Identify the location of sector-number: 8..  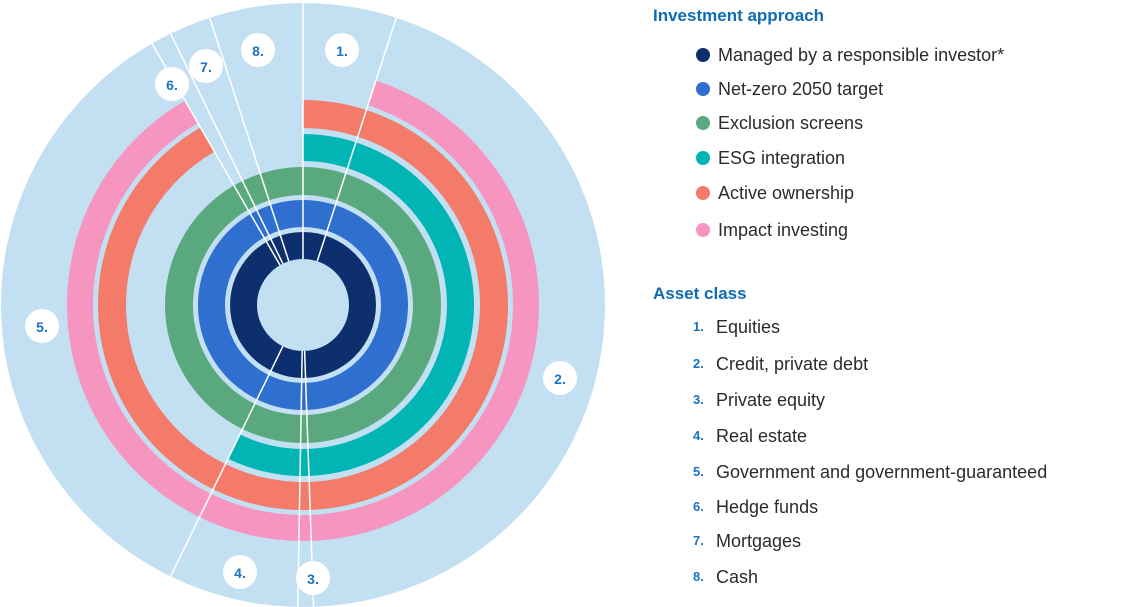
(258, 51).